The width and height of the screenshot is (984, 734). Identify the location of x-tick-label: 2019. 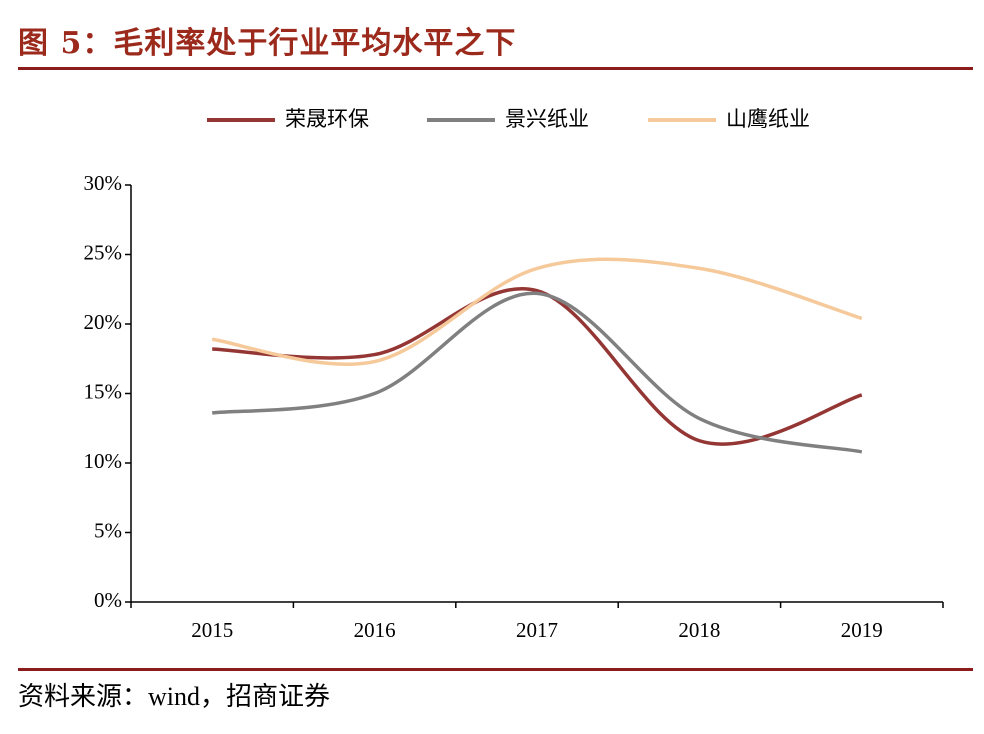
(862, 630).